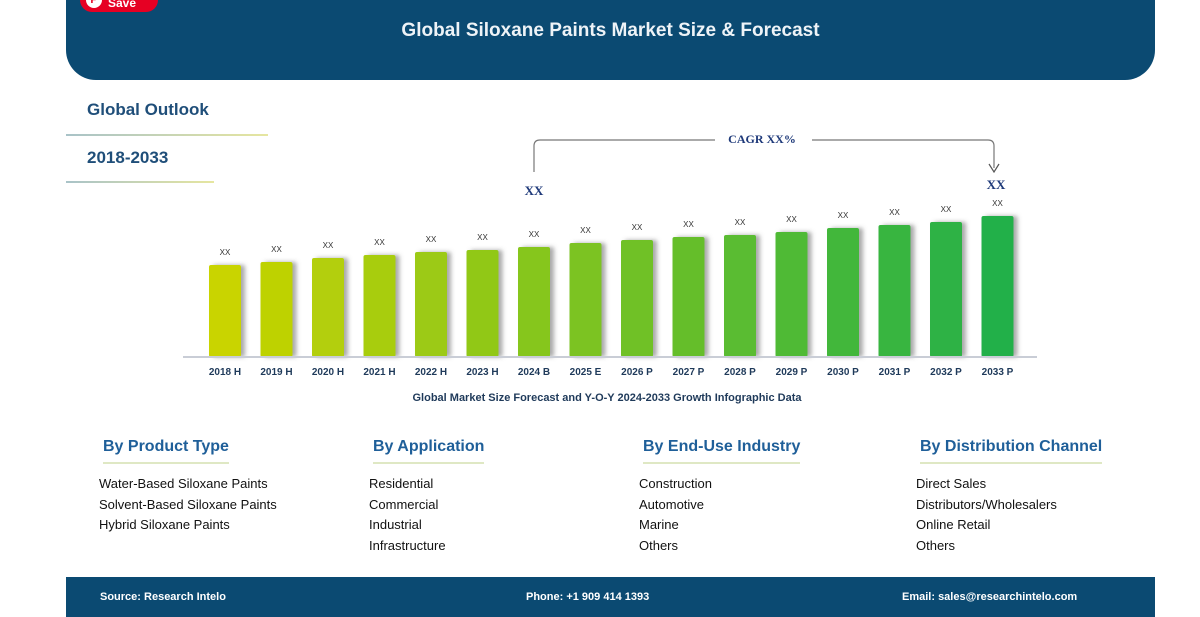 The image size is (1200, 617). What do you see at coordinates (994, 168) in the screenshot?
I see `arrow-icon` at bounding box center [994, 168].